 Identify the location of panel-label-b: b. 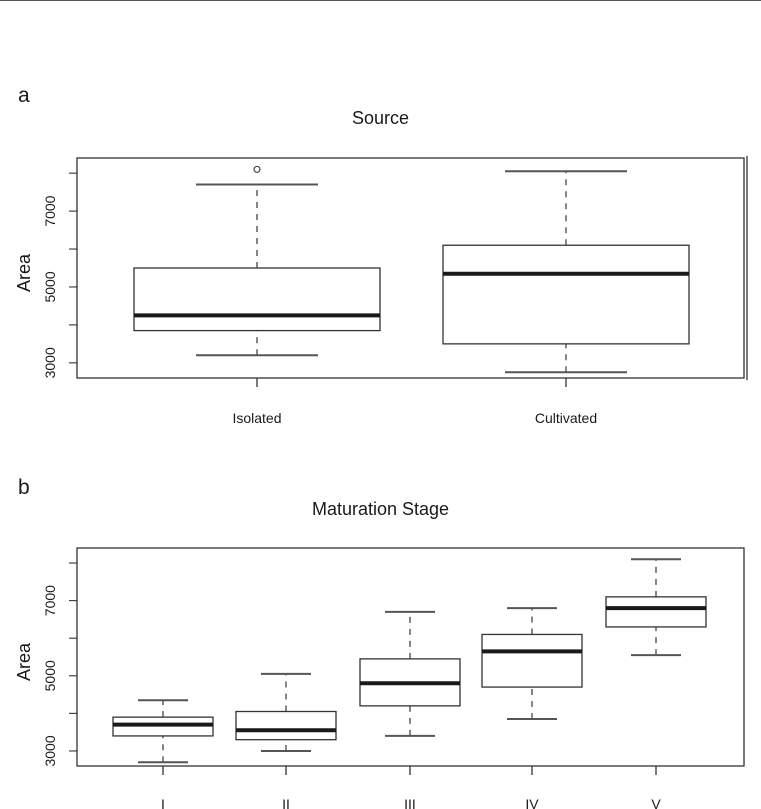
(24, 487).